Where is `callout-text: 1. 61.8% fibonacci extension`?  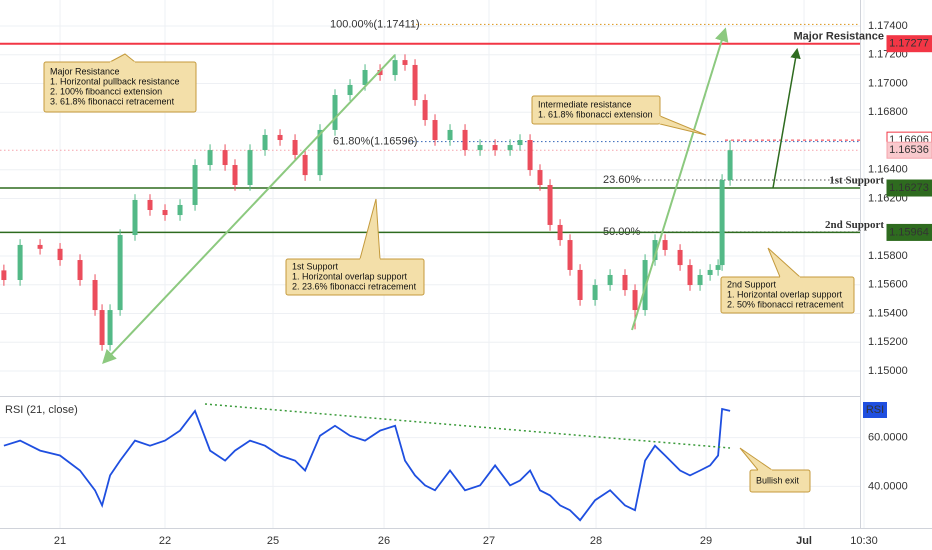 callout-text: 1. 61.8% fibonacci extension is located at coordinates (595, 114).